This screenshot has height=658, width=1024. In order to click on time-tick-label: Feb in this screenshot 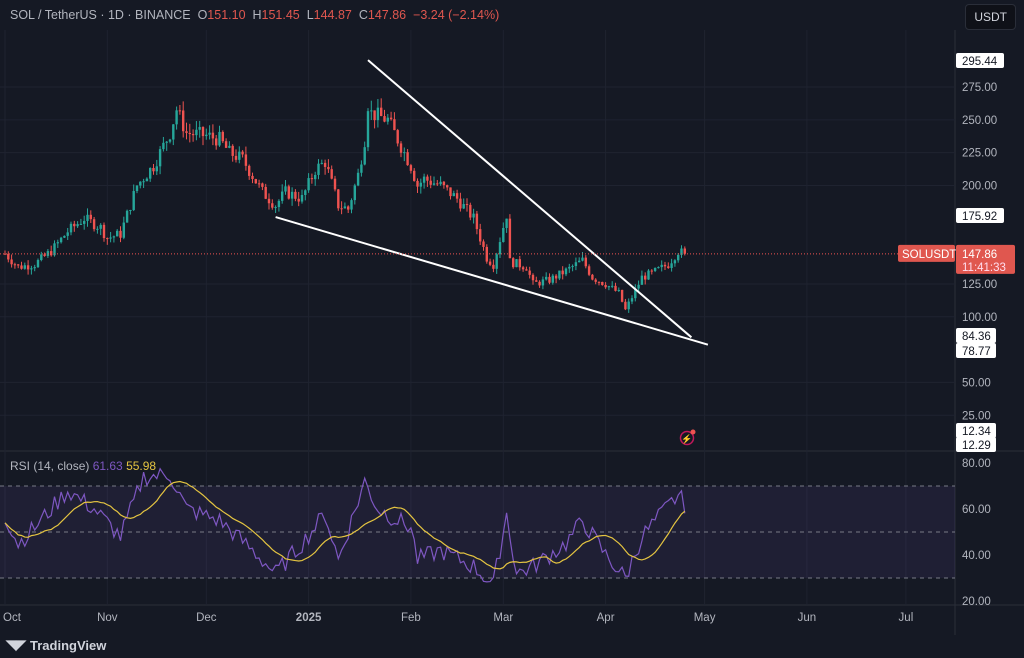, I will do `click(411, 618)`.